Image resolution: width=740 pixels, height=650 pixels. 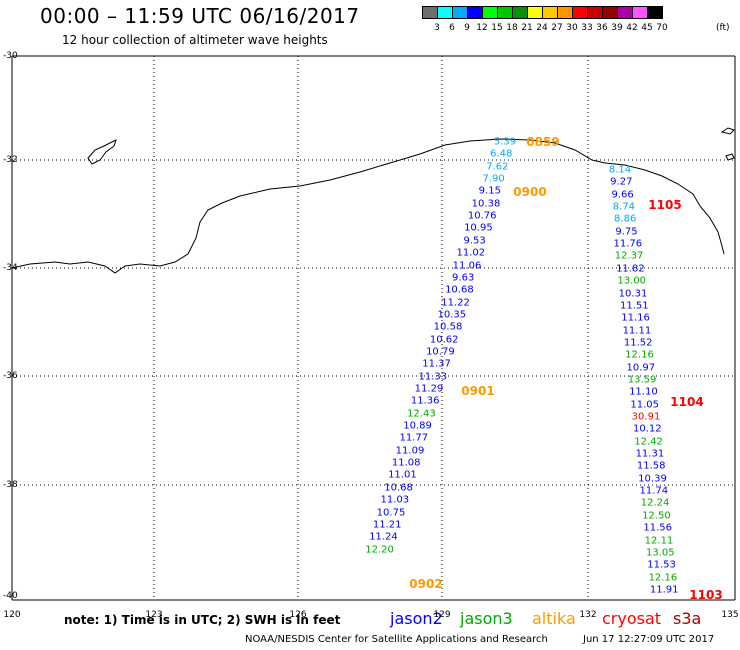 What do you see at coordinates (414, 438) in the screenshot?
I see `swh-value-west: 11.77` at bounding box center [414, 438].